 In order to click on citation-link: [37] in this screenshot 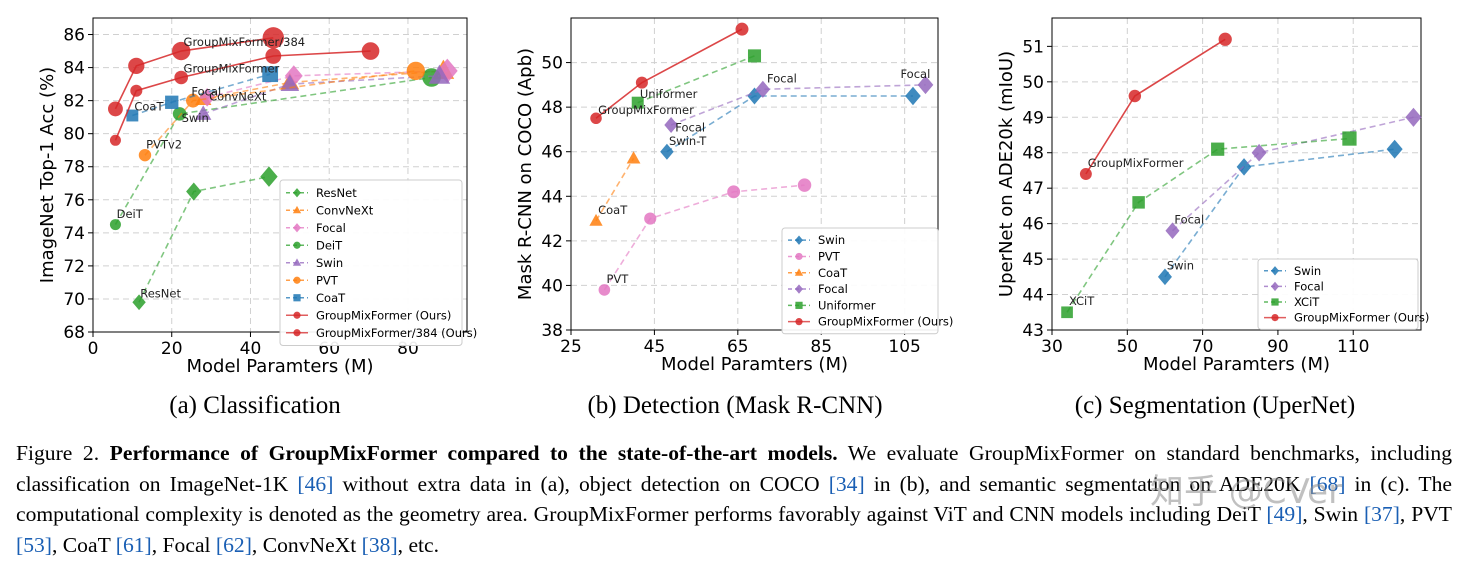, I will do `click(1381, 514)`.